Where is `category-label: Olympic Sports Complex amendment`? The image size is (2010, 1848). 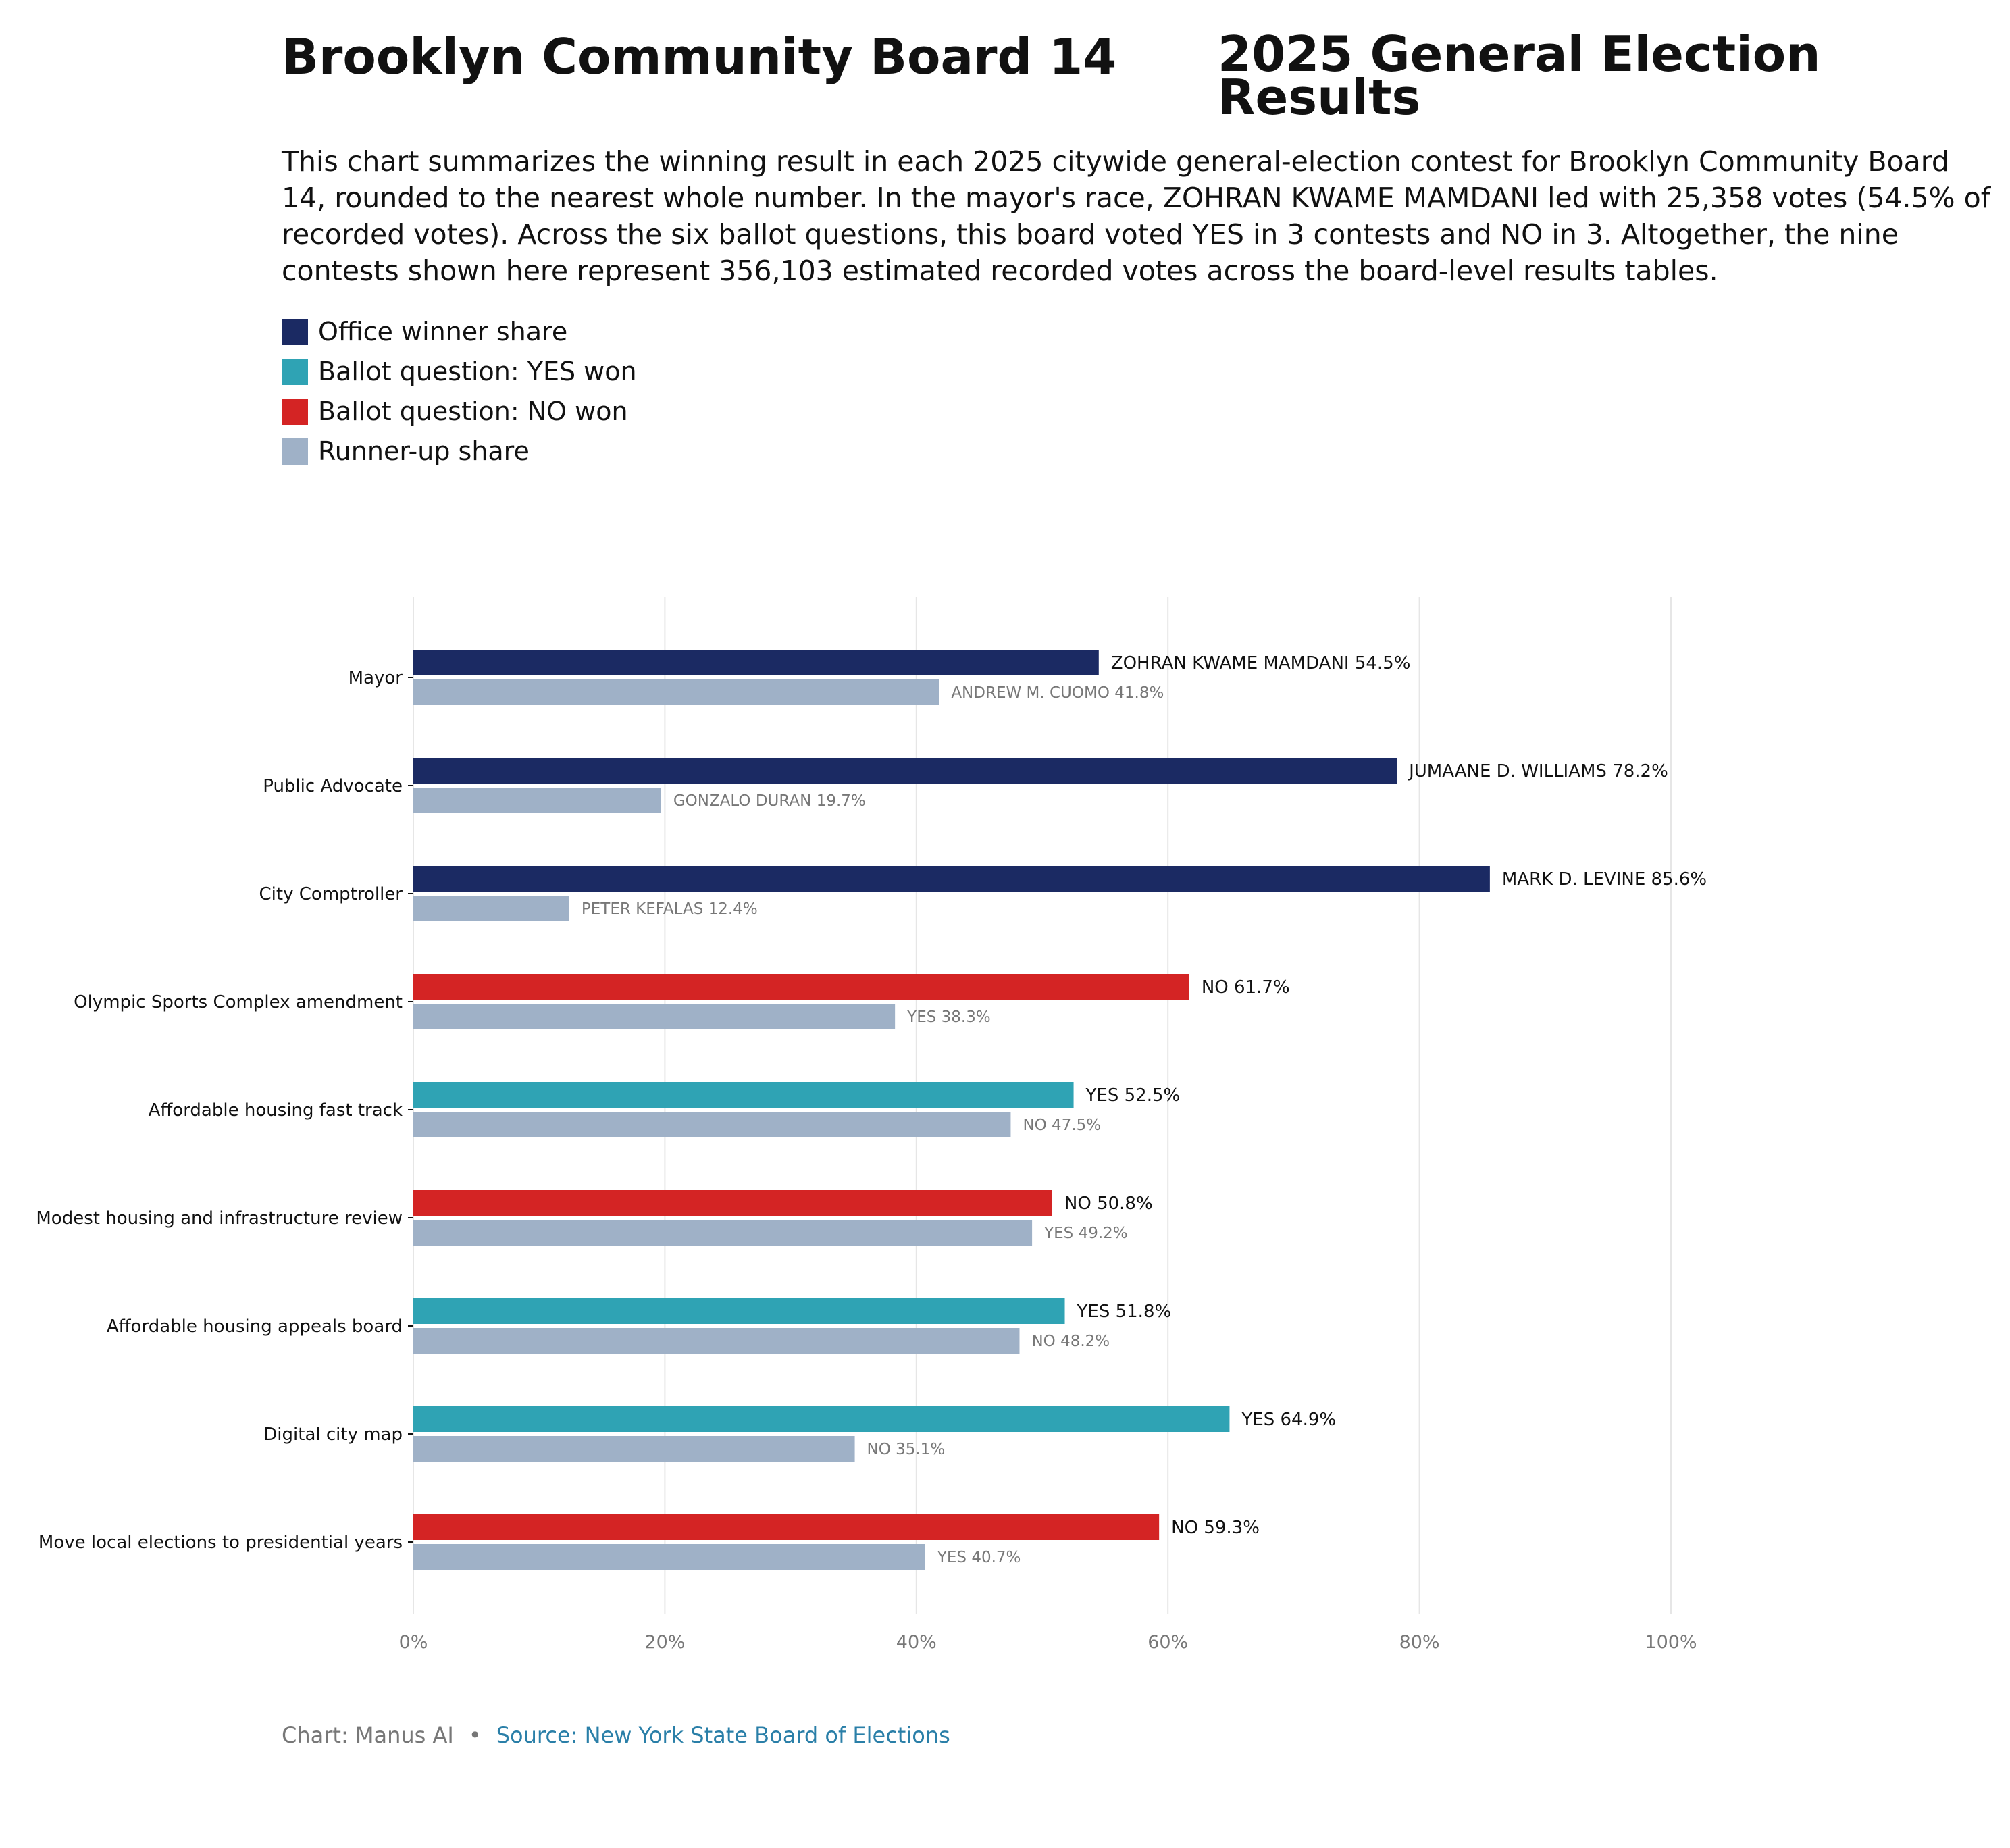
category-label: Olympic Sports Complex amendment is located at coordinates (238, 1002).